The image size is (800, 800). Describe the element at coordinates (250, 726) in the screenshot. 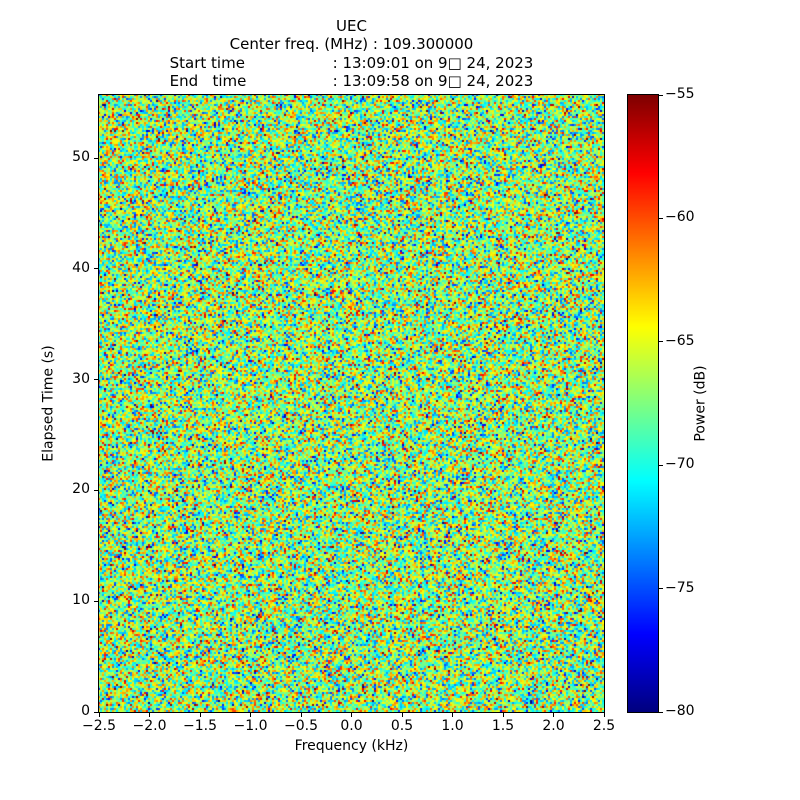

I see `x-axis-tick-label: −1.0` at that location.